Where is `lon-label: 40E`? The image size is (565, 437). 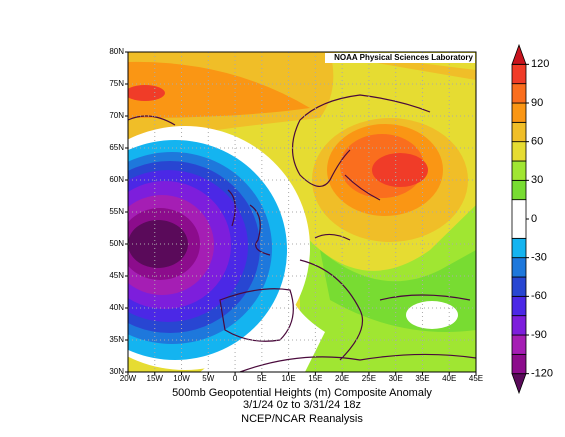 lon-label: 40E is located at coordinates (449, 378).